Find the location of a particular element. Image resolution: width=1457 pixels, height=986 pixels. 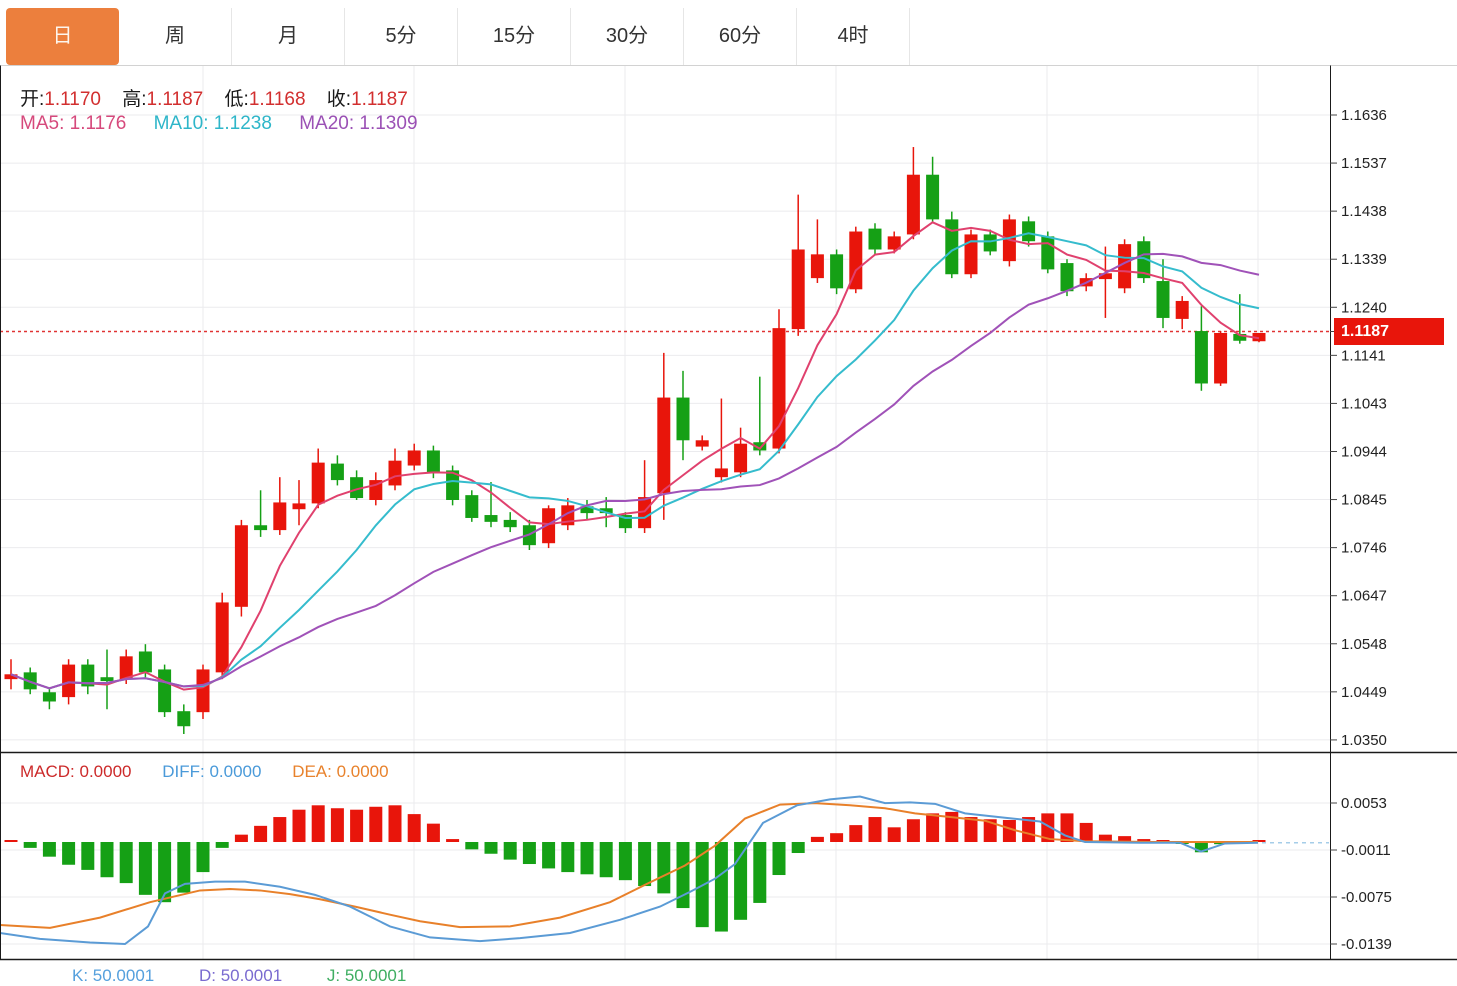

svg-text: 1.1043 is located at coordinates (1364, 403).